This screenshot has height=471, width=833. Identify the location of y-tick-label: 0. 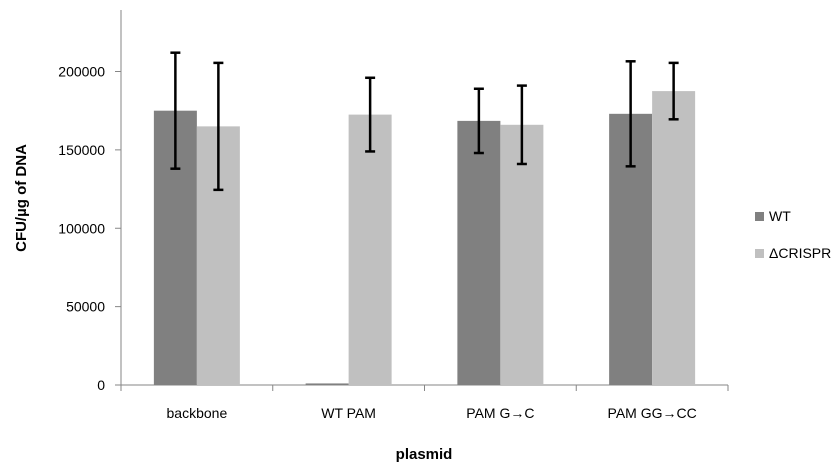
(101, 385).